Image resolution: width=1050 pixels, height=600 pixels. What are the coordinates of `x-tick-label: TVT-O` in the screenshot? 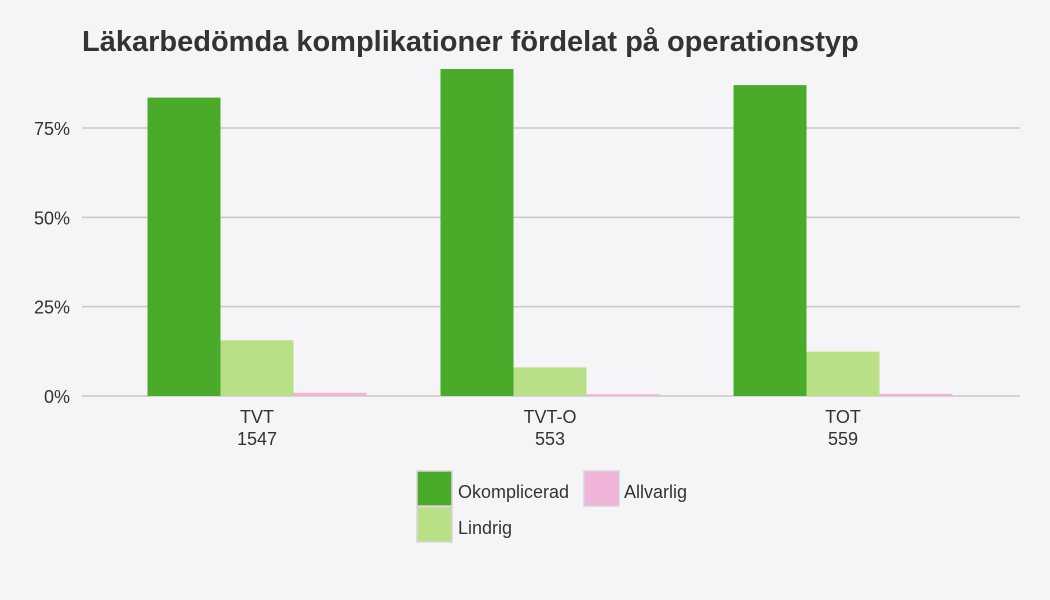 It's located at (550, 417).